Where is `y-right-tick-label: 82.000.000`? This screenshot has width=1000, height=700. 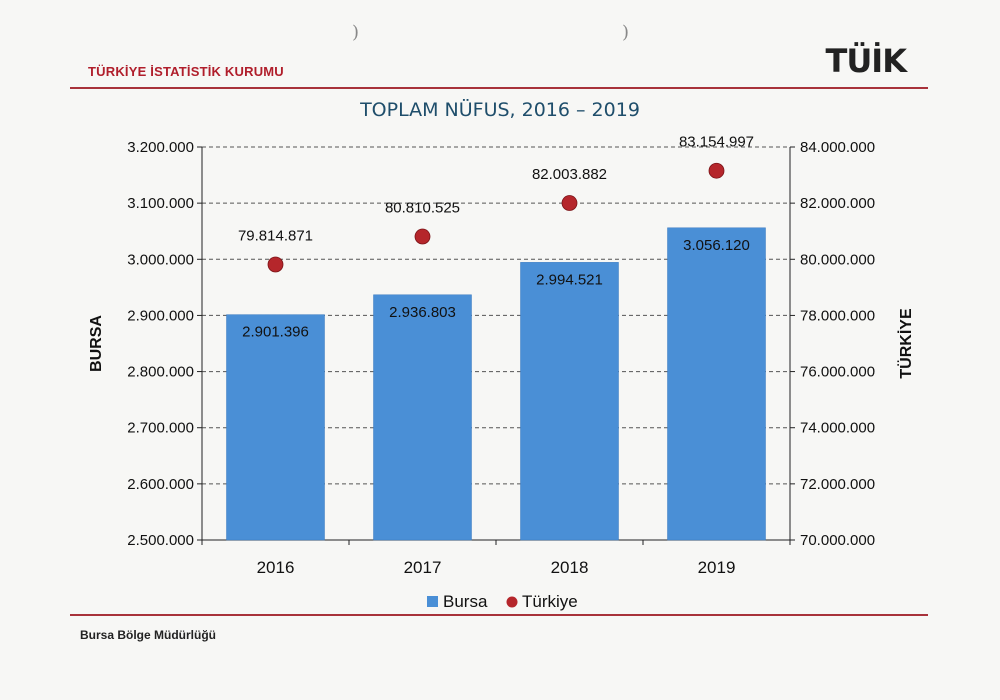 y-right-tick-label: 82.000.000 is located at coordinates (837, 203).